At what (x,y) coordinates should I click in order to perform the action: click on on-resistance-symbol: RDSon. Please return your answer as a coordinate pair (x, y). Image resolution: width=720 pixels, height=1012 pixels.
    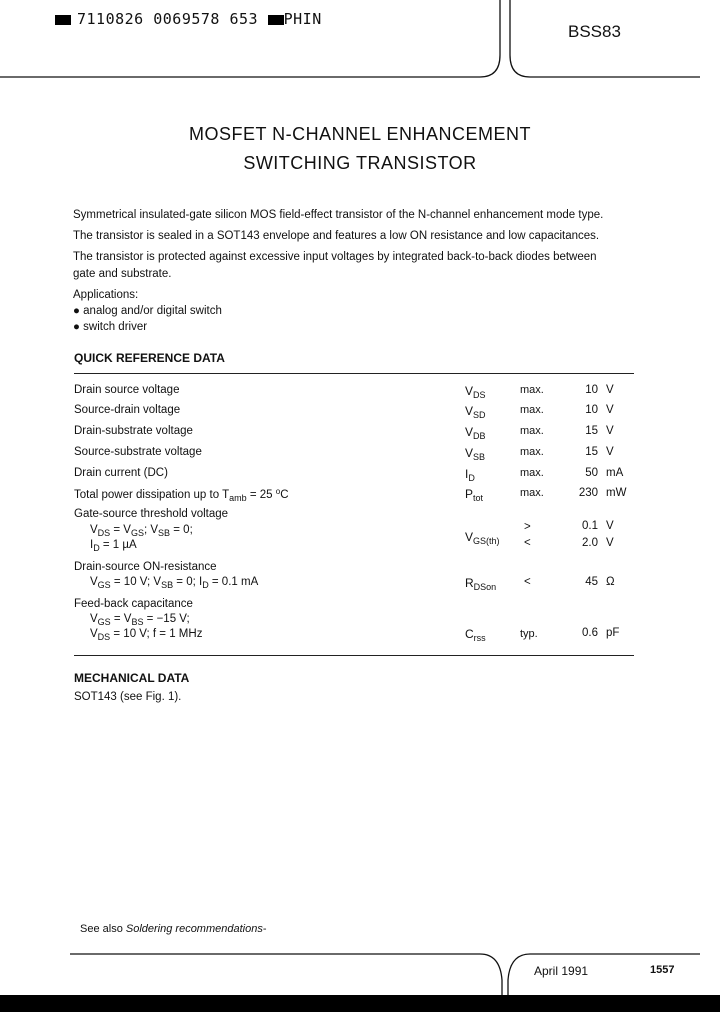
    Looking at the image, I should click on (481, 584).